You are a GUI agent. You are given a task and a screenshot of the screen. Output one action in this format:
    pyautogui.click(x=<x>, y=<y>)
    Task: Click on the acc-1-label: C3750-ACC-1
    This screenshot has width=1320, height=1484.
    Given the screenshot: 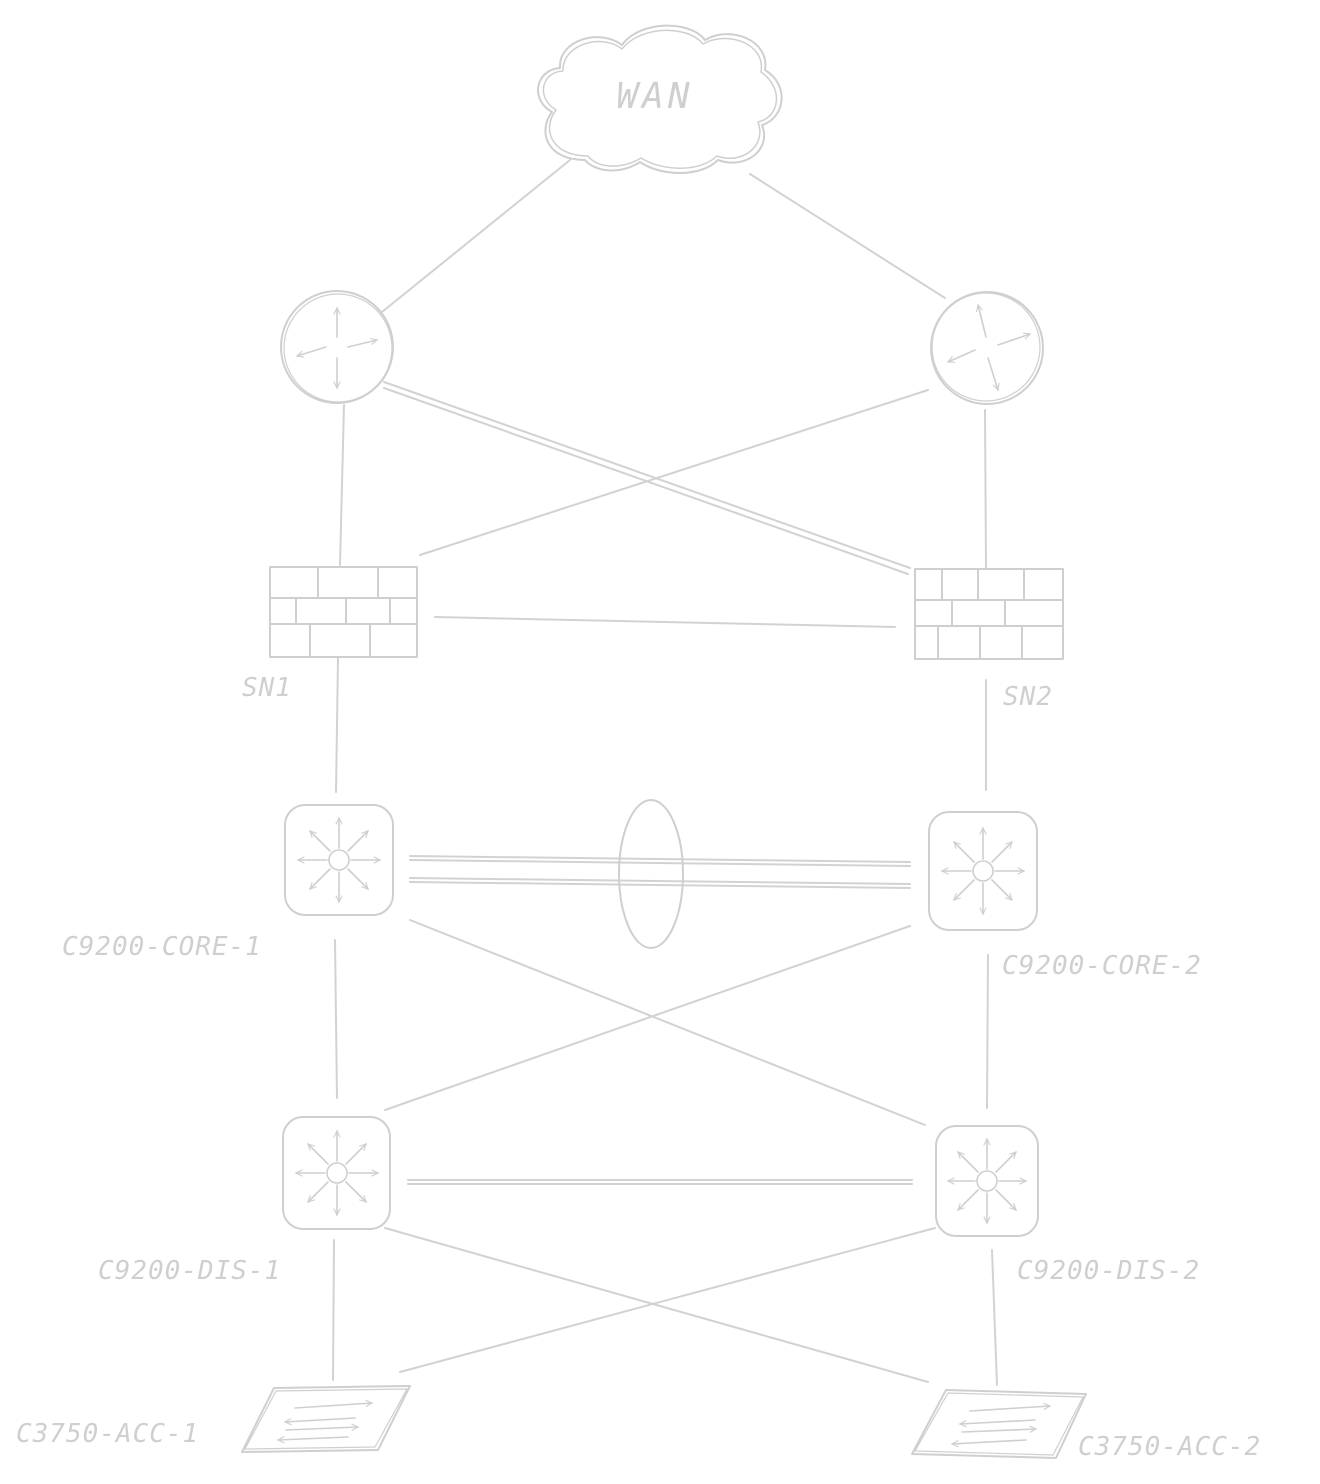 What is the action you would take?
    pyautogui.click(x=107, y=1434)
    